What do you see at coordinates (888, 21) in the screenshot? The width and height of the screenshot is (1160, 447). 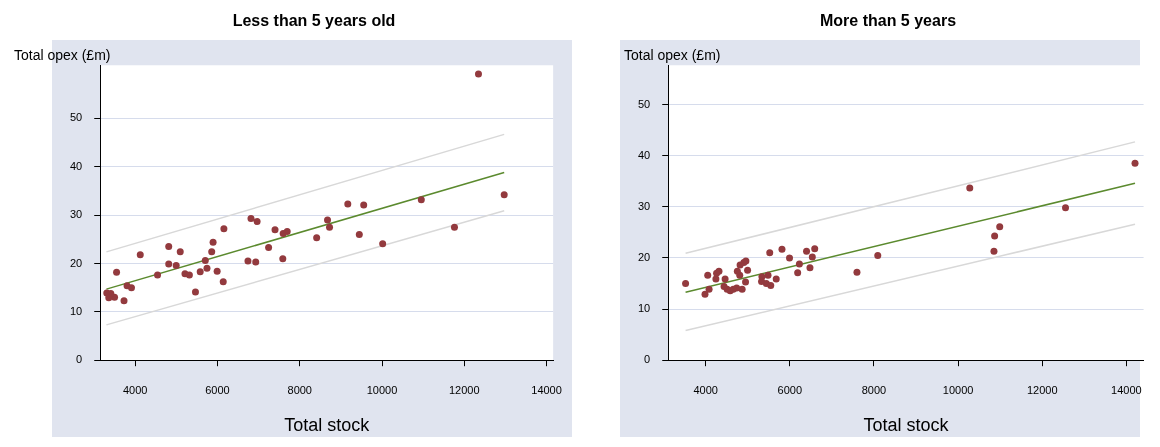 I see `chart-title: More than 5 years` at bounding box center [888, 21].